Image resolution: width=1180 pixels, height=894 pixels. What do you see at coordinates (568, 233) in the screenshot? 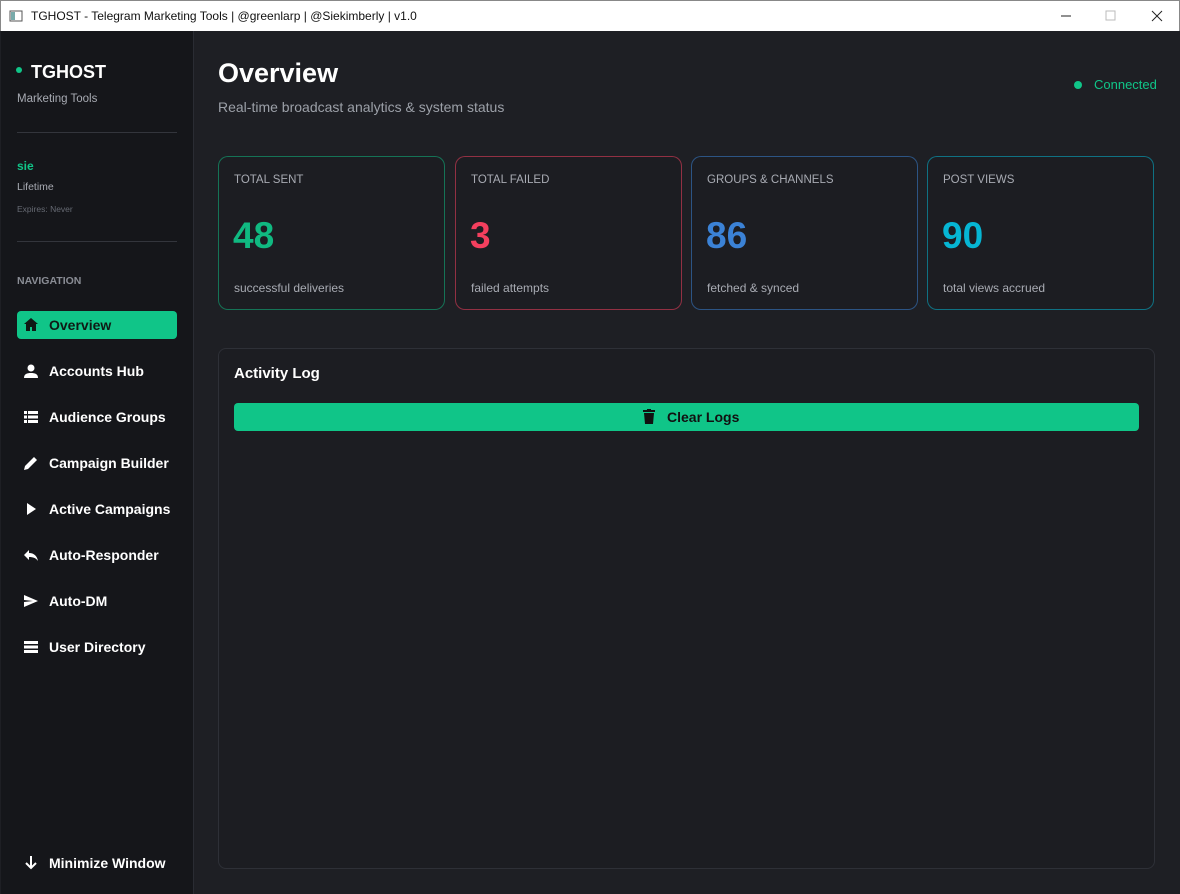
I see `stat-card: TOTAL FAILED 3 failed attempts` at bounding box center [568, 233].